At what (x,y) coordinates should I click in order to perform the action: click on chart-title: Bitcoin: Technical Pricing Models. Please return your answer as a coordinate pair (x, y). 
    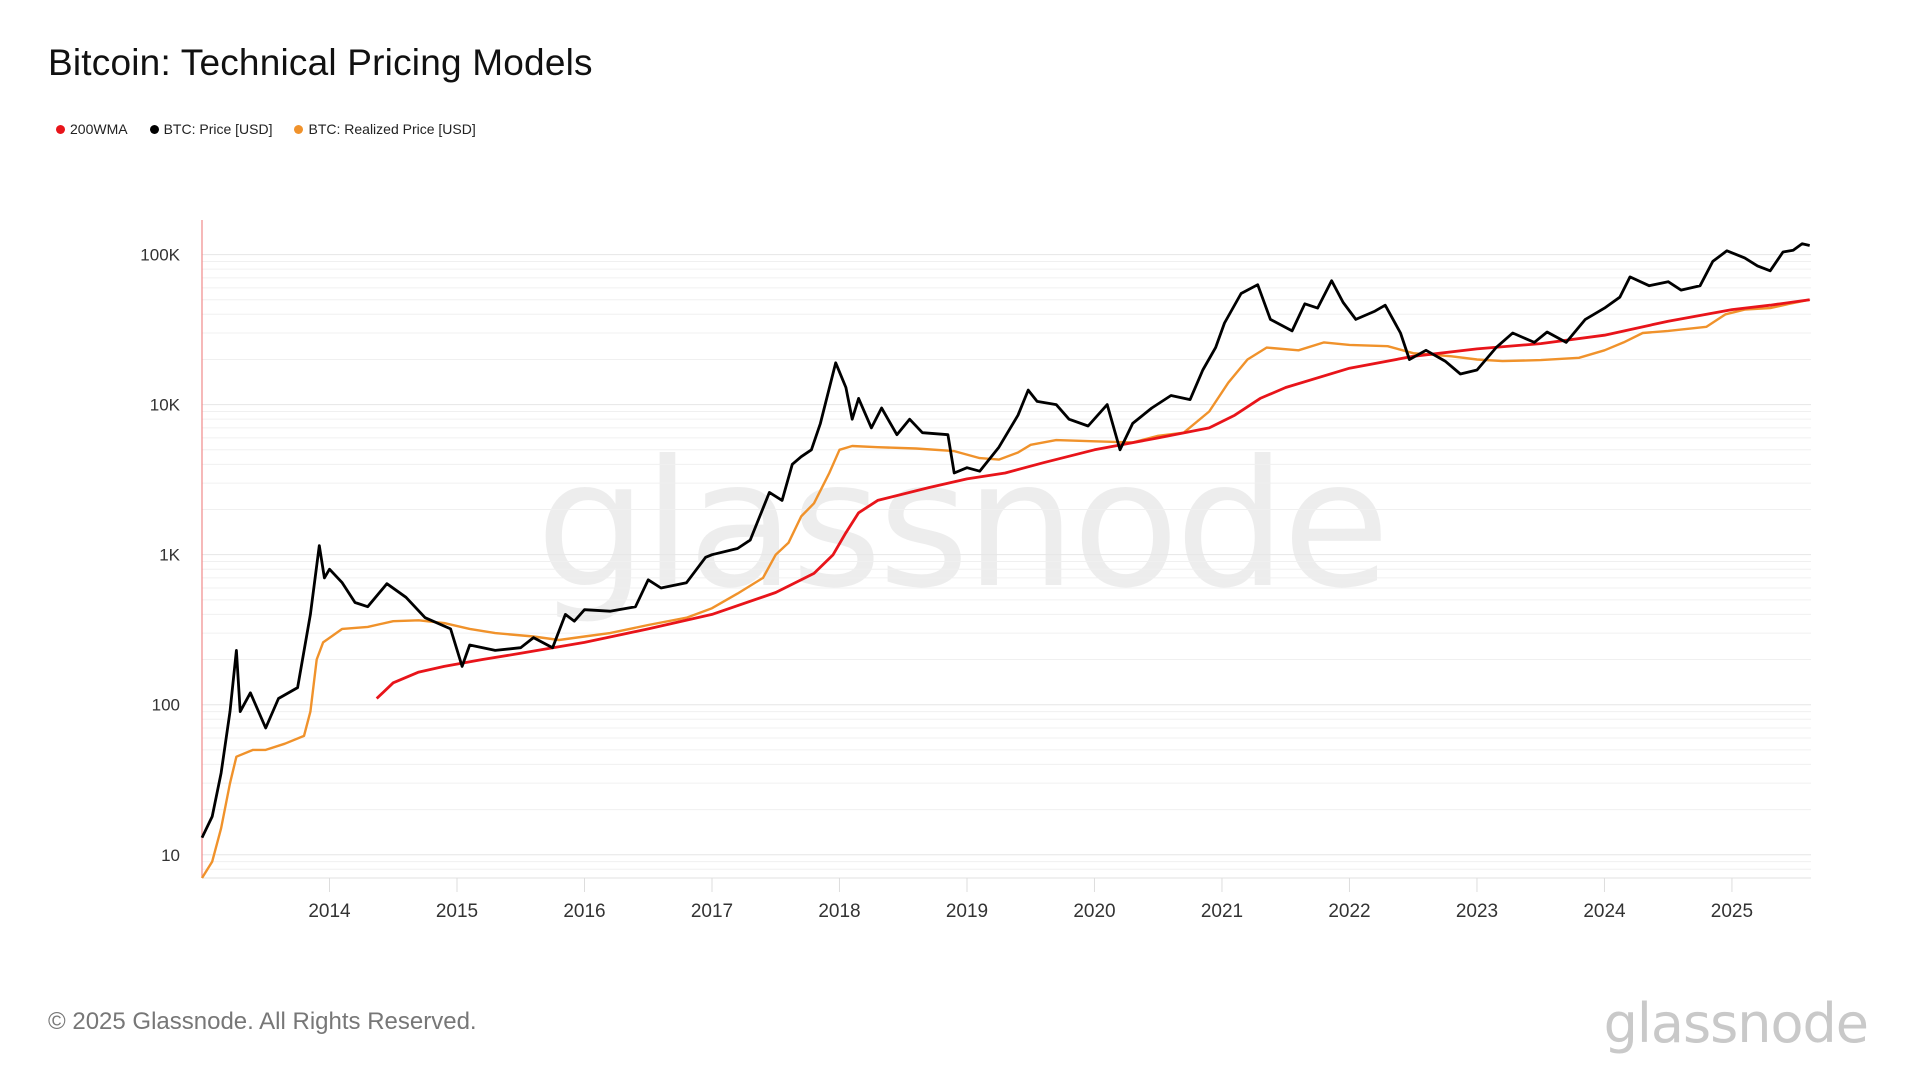
    Looking at the image, I should click on (320, 62).